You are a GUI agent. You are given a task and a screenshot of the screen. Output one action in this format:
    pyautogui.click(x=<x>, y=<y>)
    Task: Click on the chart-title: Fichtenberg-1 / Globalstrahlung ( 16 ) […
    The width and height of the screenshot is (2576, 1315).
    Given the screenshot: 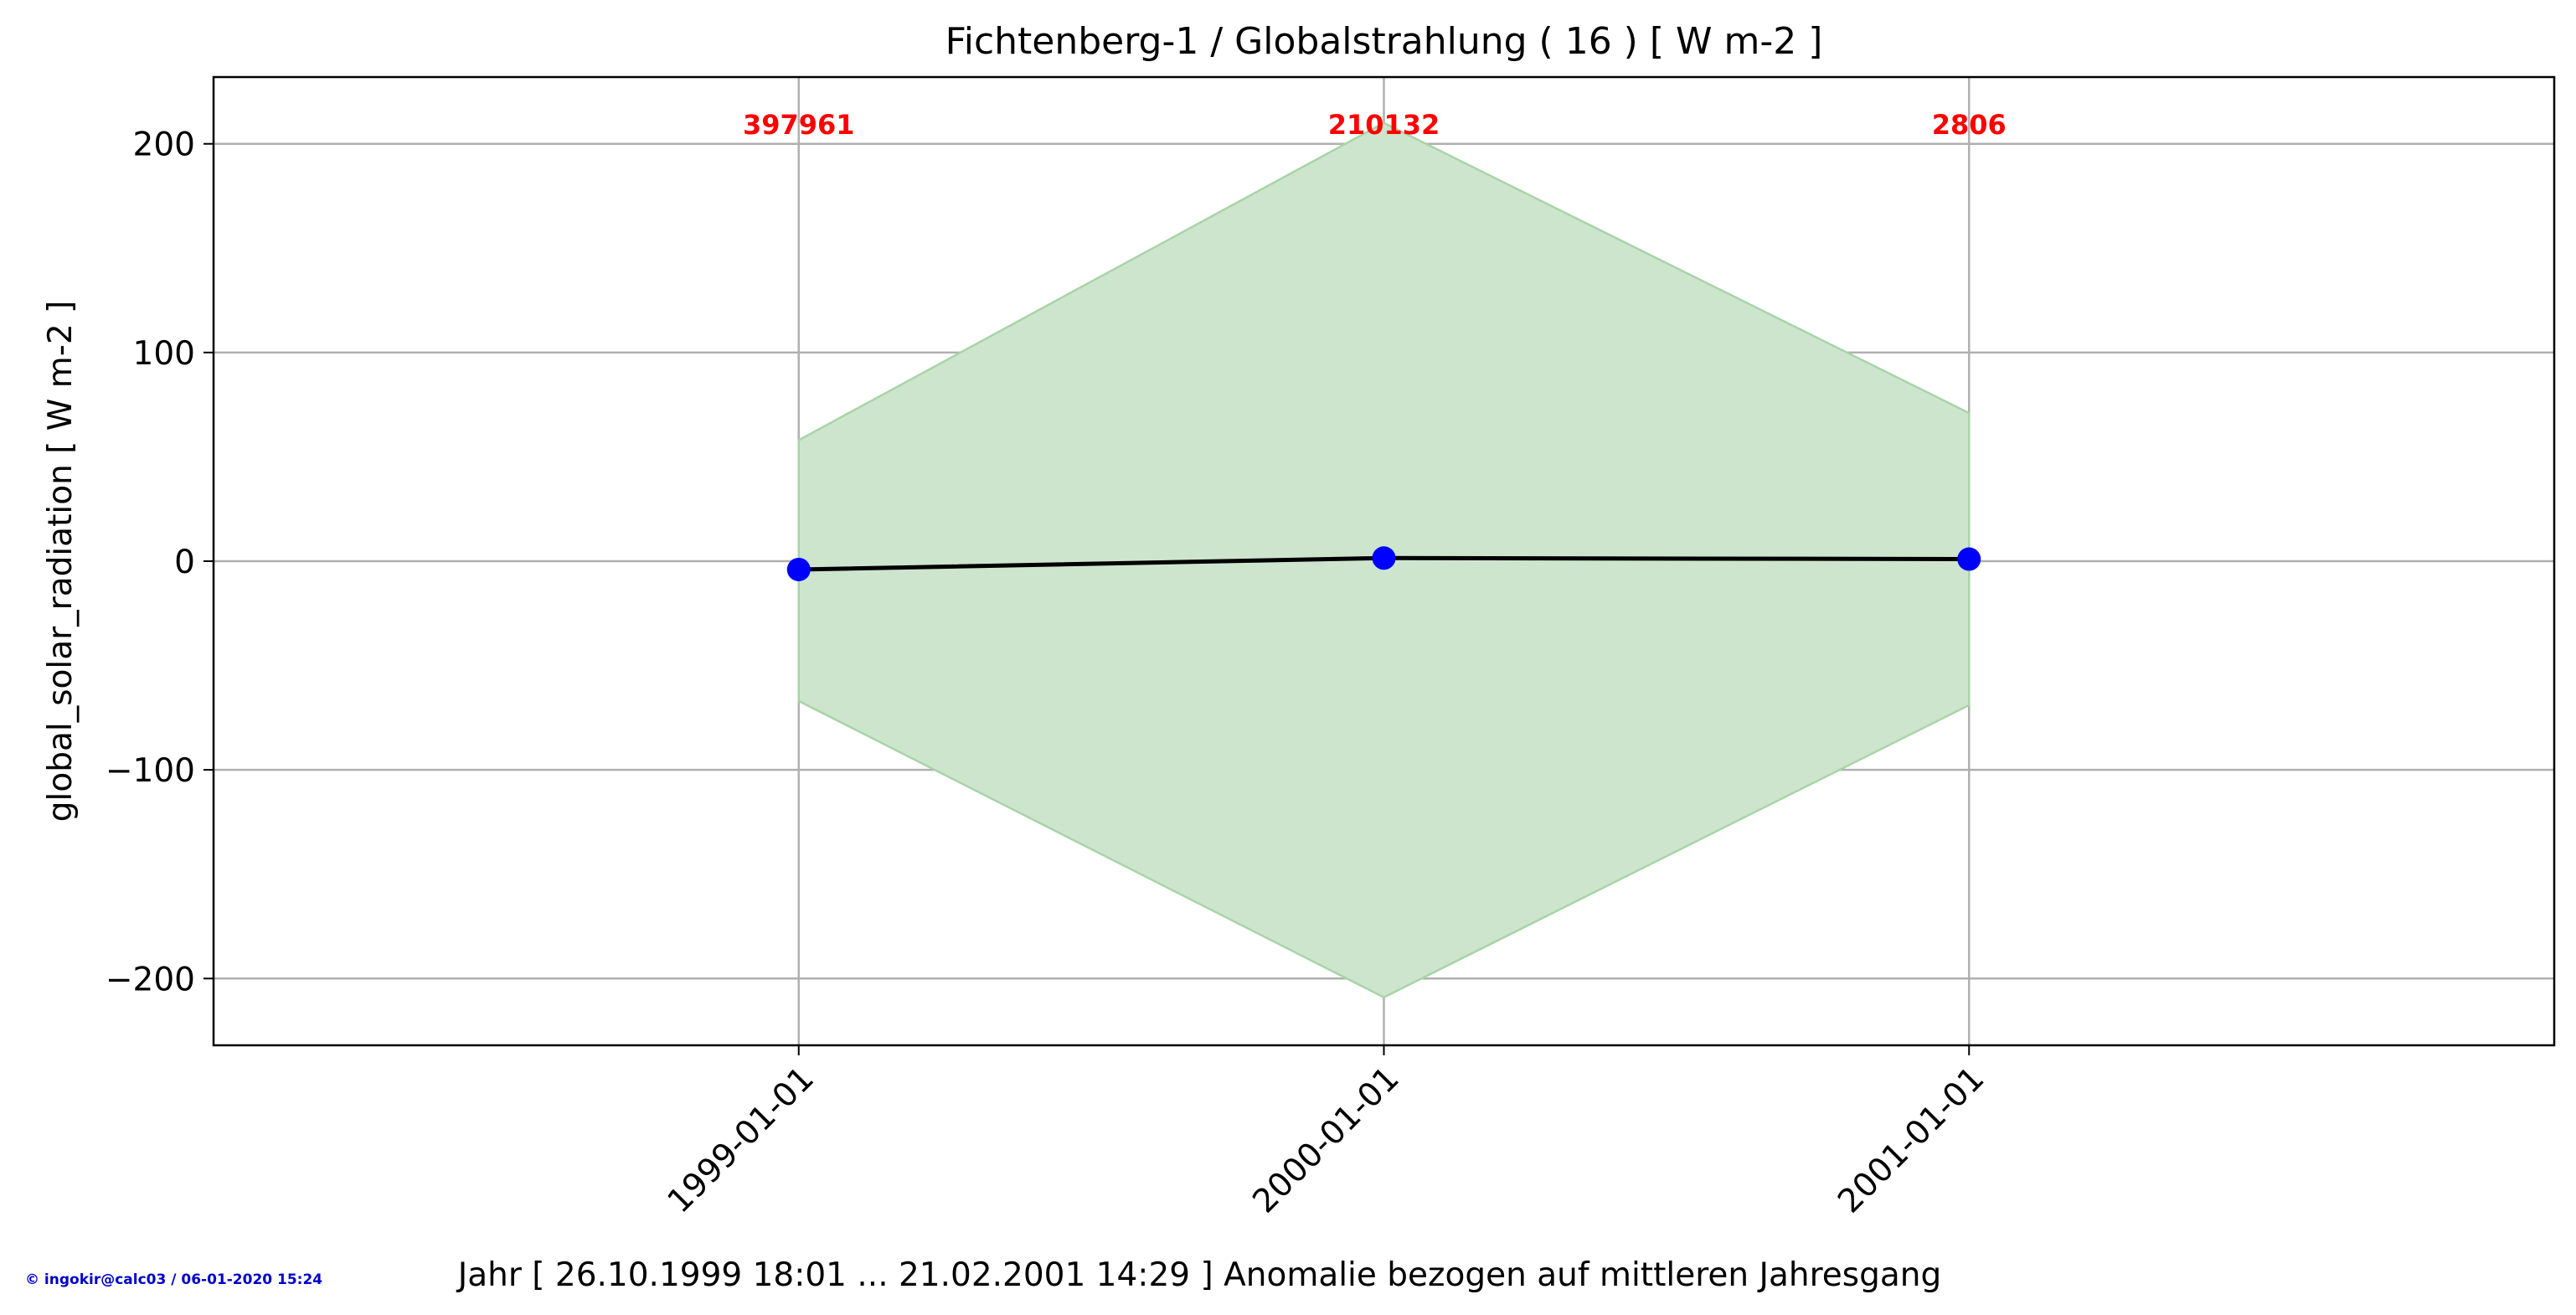 What is the action you would take?
    pyautogui.click(x=1384, y=41)
    